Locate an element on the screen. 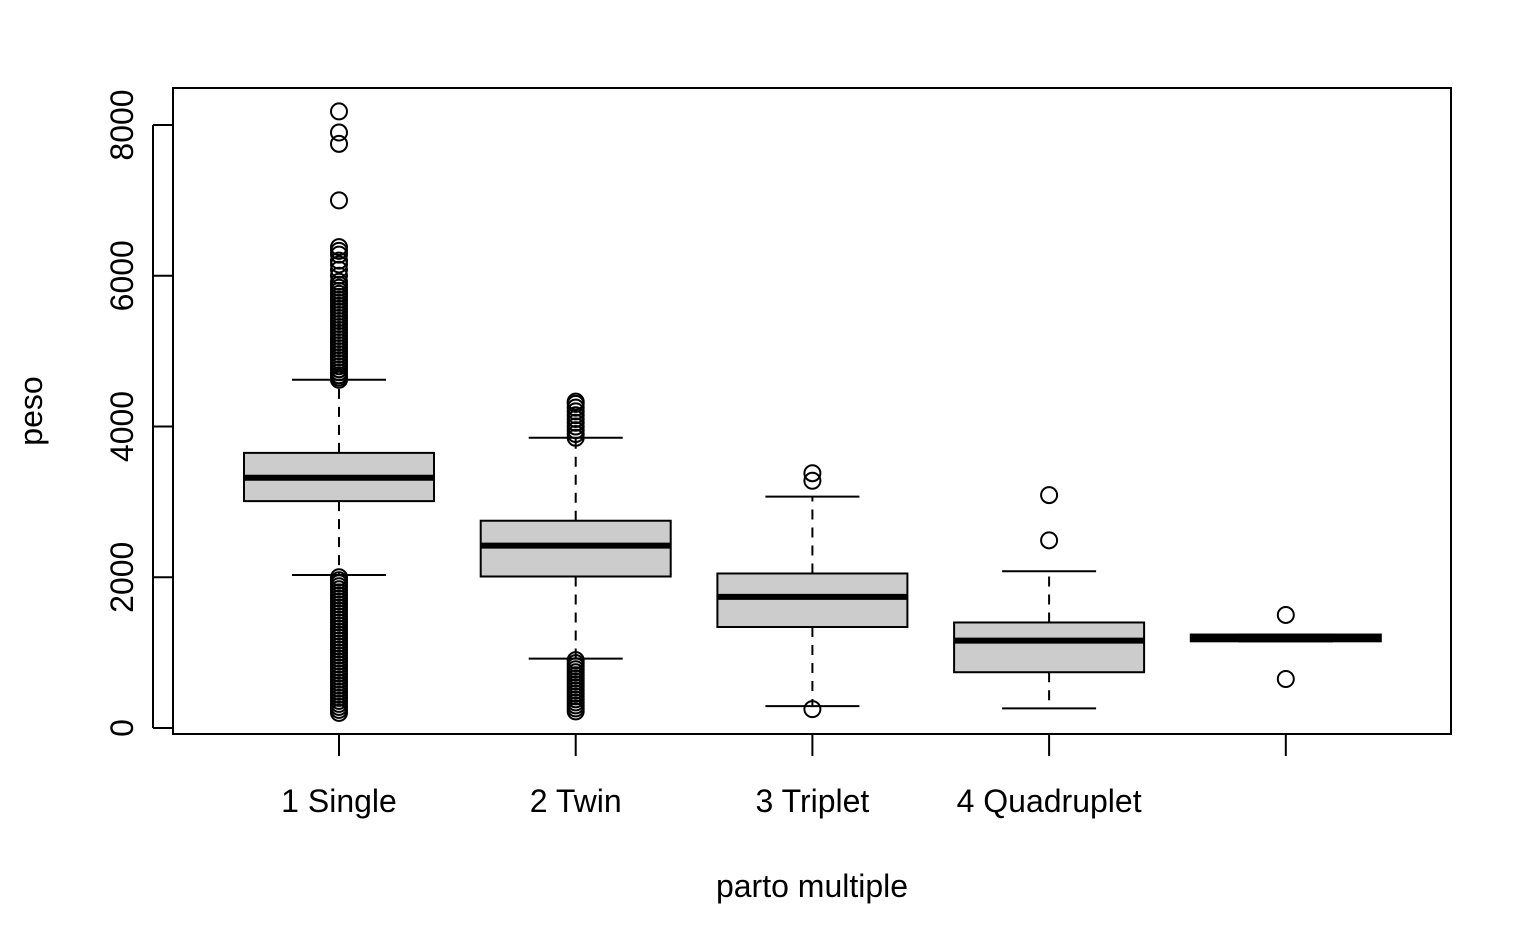 Image resolution: width=1540 pixels, height=951 pixels. x-tick-label: 4 Quadruplet is located at coordinates (1049, 801).